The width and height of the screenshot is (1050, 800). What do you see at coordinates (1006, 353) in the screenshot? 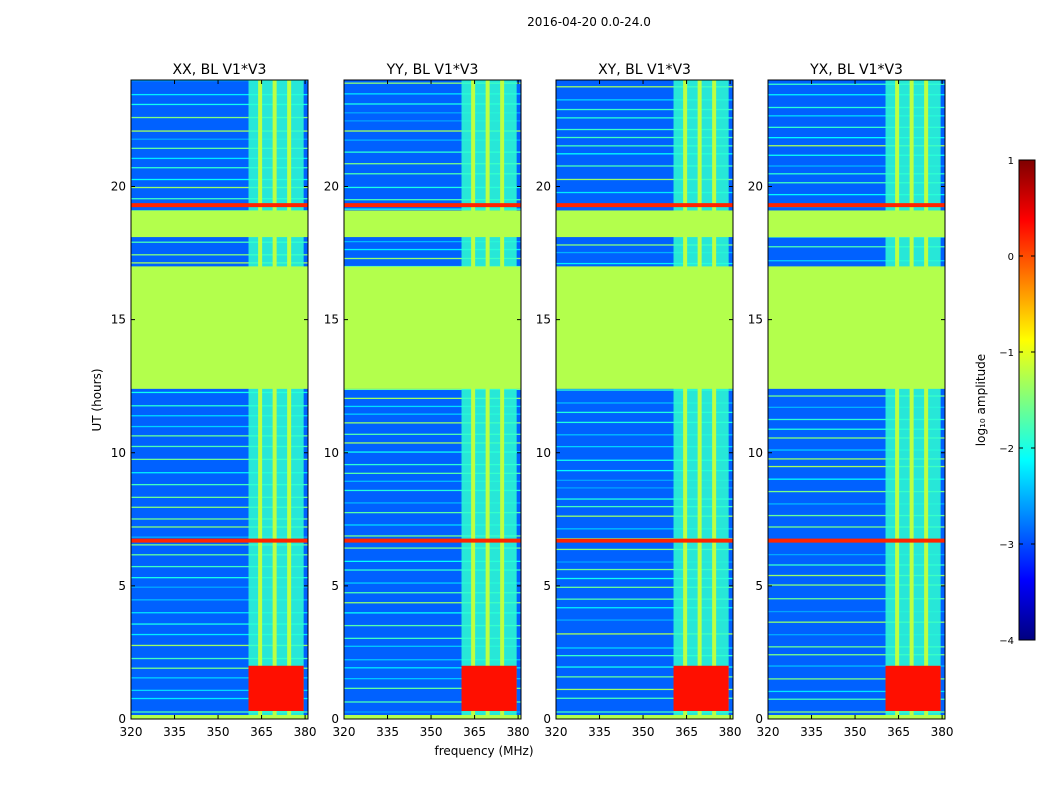
I see `colorbar-tick-label: −1` at bounding box center [1006, 353].